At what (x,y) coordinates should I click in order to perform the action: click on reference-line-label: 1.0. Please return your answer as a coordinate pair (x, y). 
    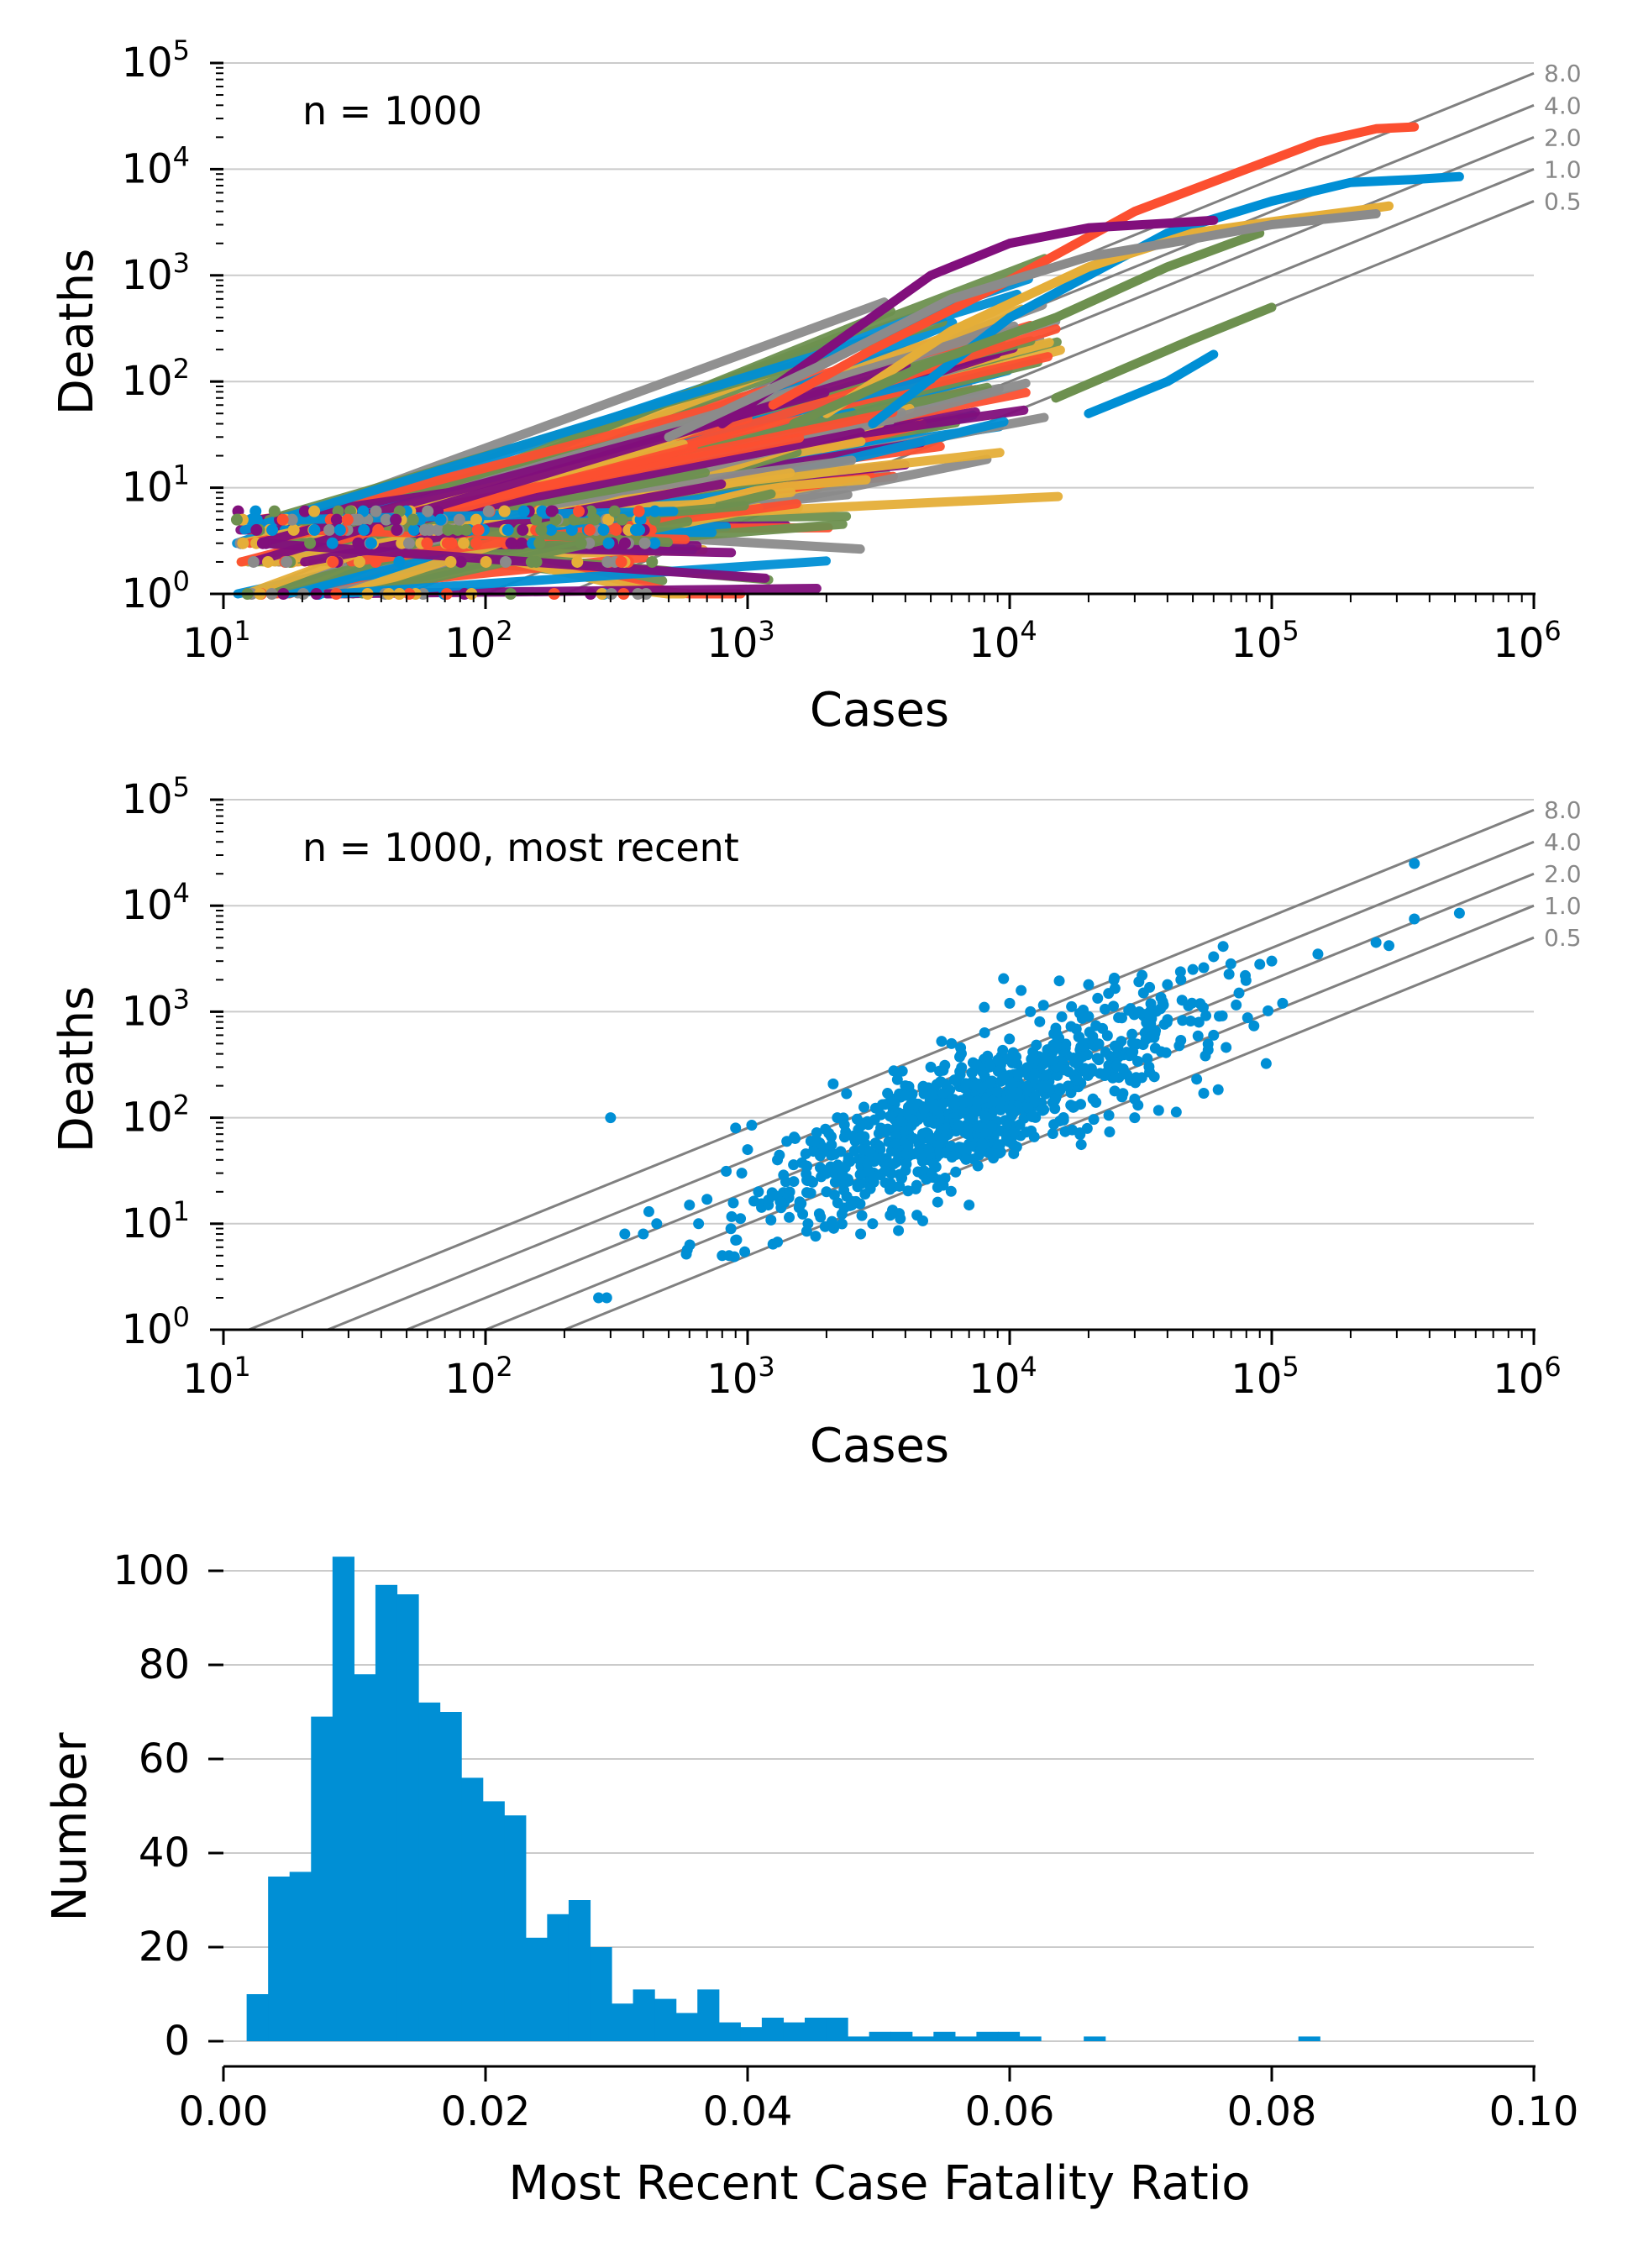
    Looking at the image, I should click on (1563, 906).